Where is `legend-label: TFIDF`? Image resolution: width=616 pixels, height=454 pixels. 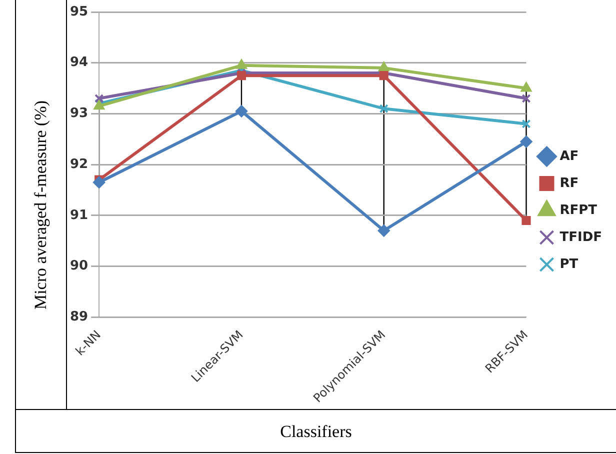
legend-label: TFIDF is located at coordinates (581, 237).